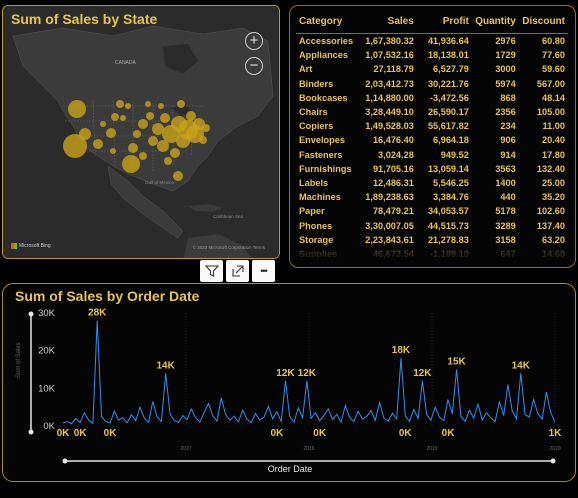  Describe the element at coordinates (47, 313) in the screenshot. I see `y-tick-label: 30K` at that location.